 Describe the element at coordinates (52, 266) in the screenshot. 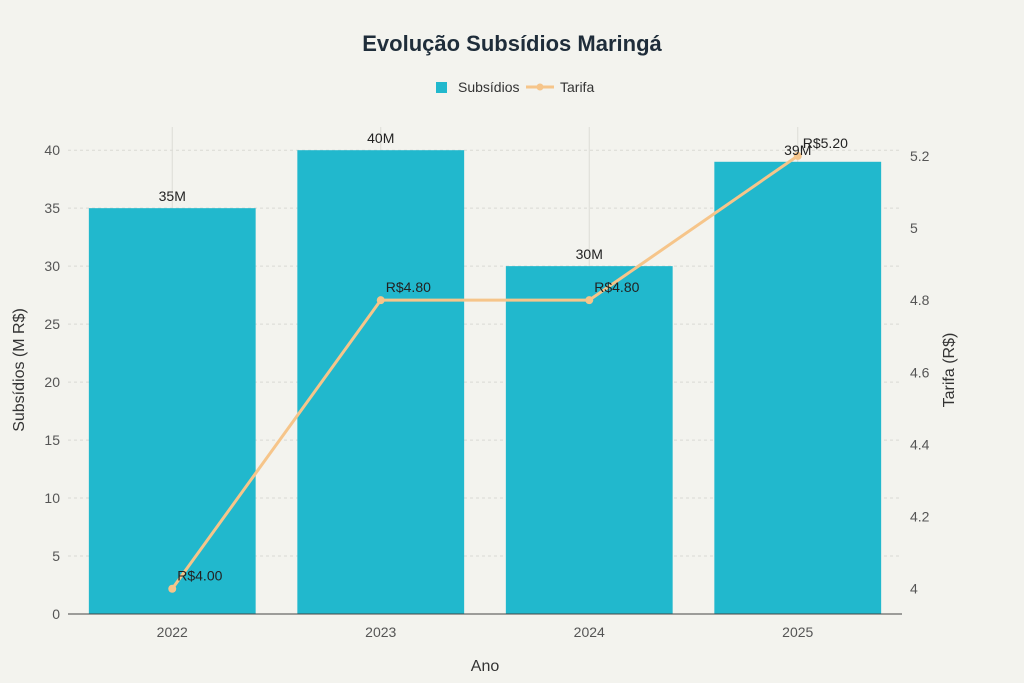

I see `y-tick-label: 30` at that location.